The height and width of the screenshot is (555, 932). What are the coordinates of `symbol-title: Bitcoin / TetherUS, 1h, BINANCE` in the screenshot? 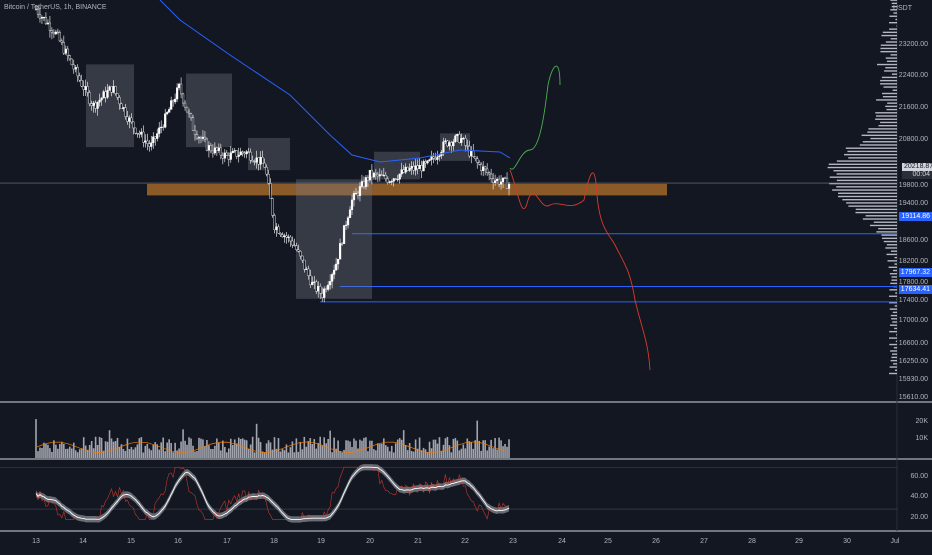 It's located at (55, 7).